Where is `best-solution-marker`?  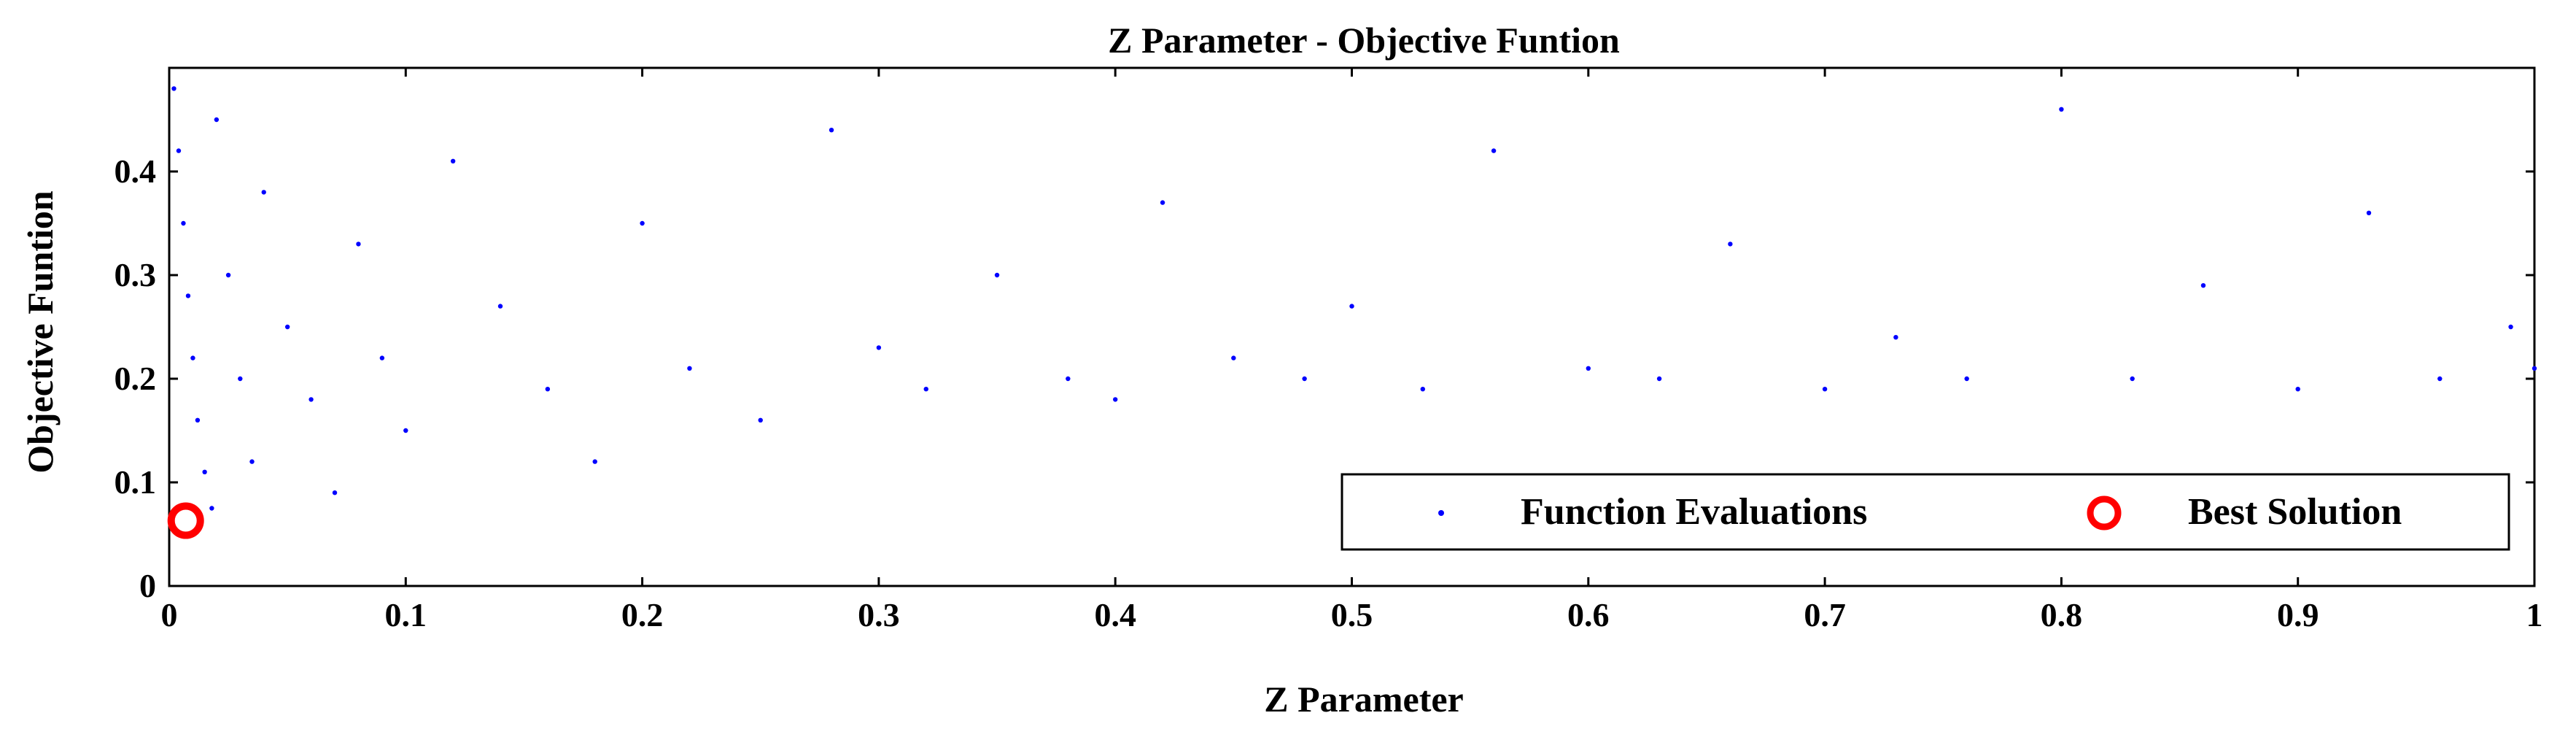 best-solution-marker is located at coordinates (186, 520).